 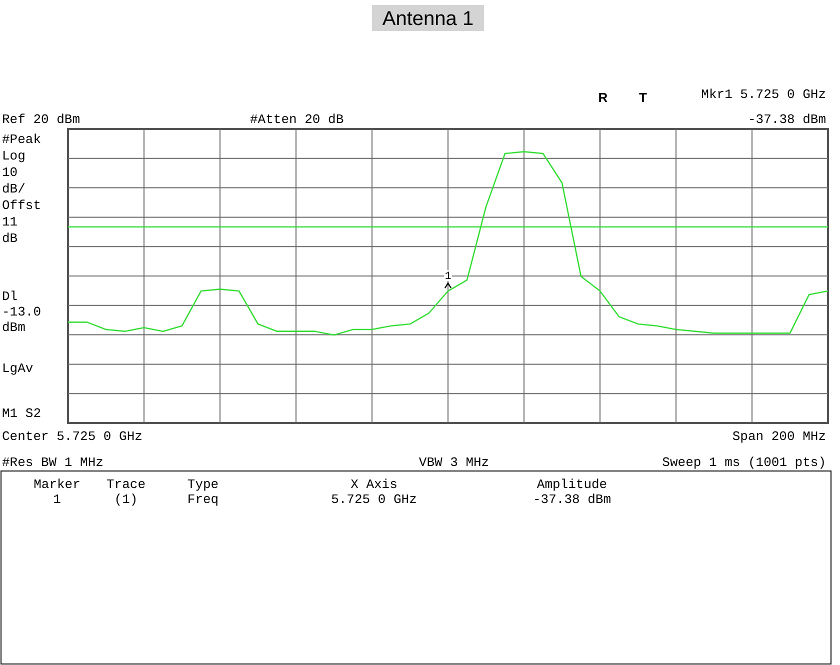 What do you see at coordinates (22, 189) in the screenshot?
I see `text: #Peak Log 10 dB/ Offst 11 dB` at bounding box center [22, 189].